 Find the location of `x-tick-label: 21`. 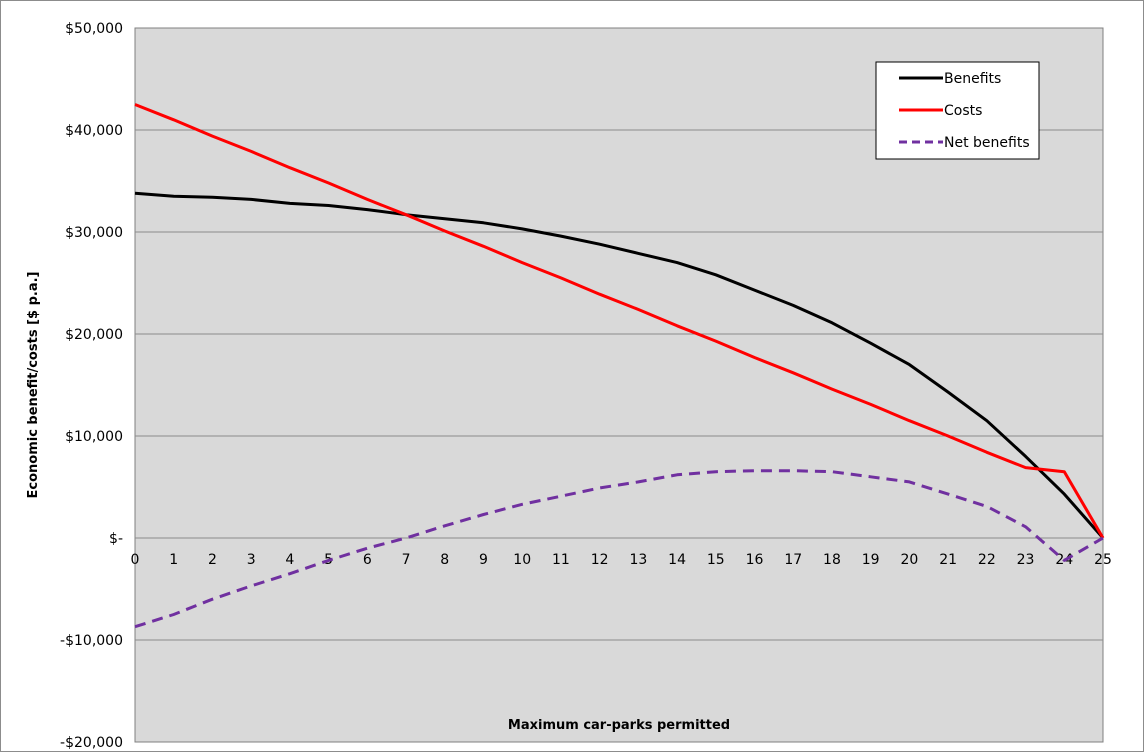

x-tick-label: 21 is located at coordinates (948, 560).